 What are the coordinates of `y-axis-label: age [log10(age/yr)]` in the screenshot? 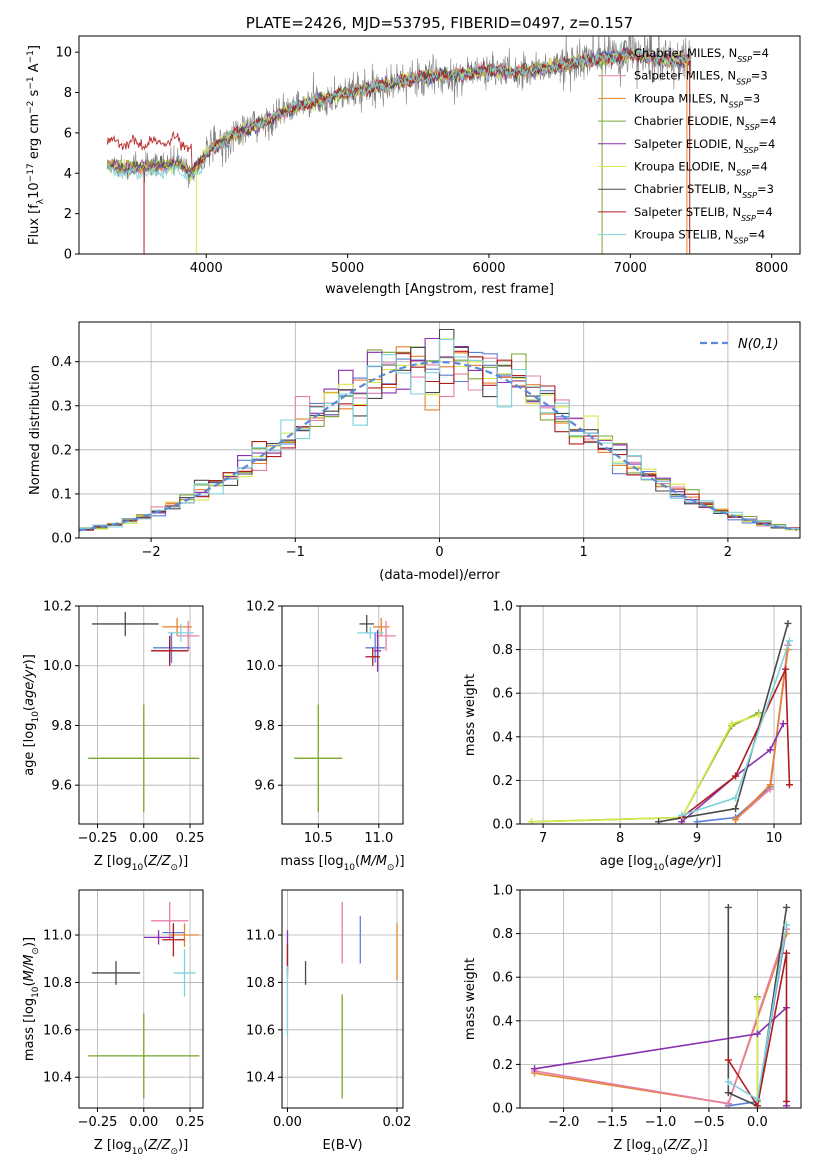 It's located at (31, 715).